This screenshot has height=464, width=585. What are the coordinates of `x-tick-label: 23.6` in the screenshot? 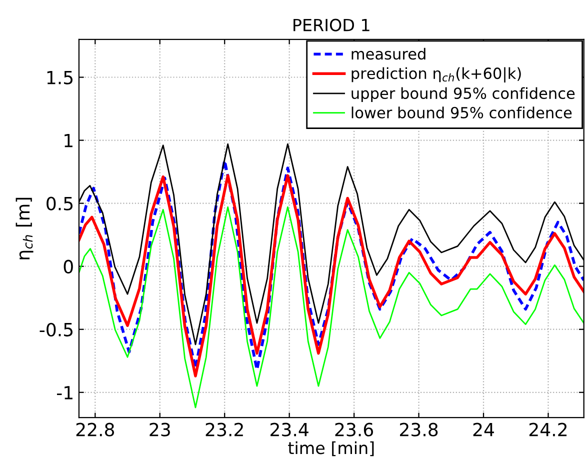 It's located at (354, 429).